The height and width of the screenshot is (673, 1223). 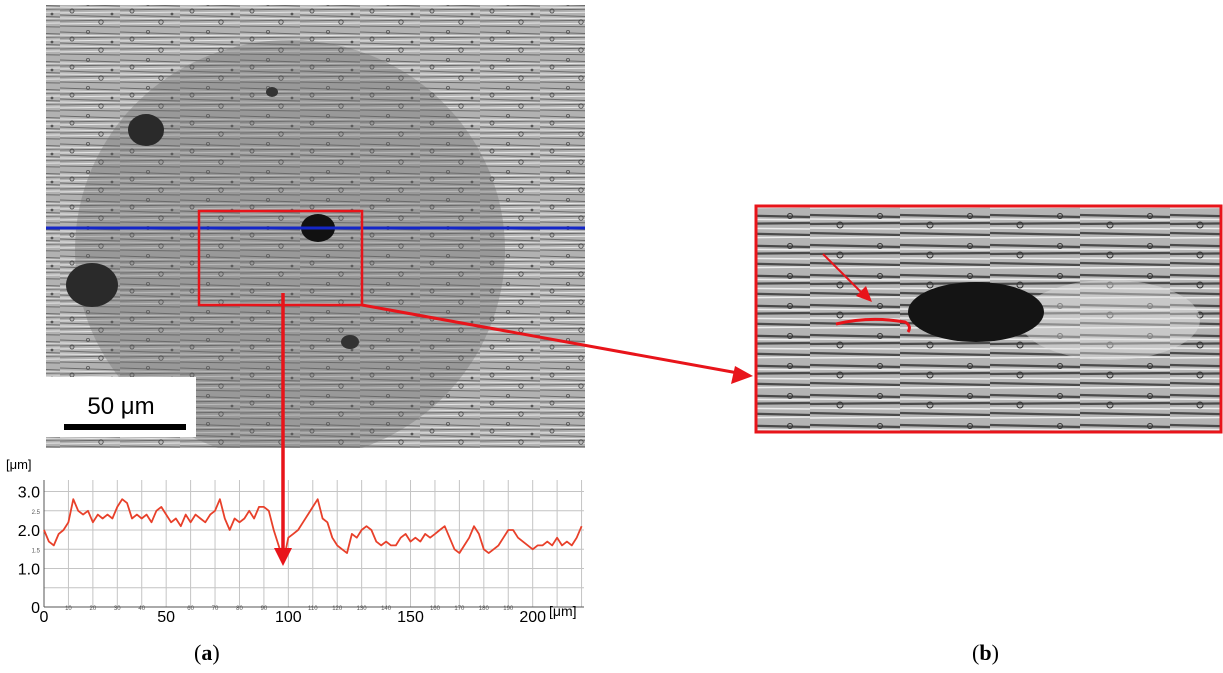 I want to click on zoom-region-box, so click(x=280, y=258).